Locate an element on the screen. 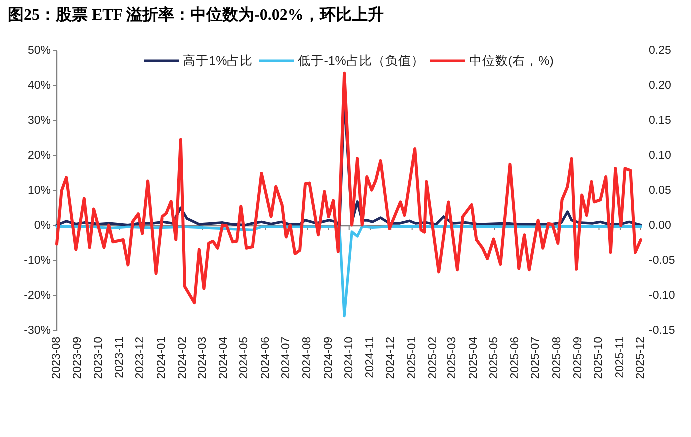 The width and height of the screenshot is (691, 437). x-tick-label: 2025-07 is located at coordinates (536, 358).